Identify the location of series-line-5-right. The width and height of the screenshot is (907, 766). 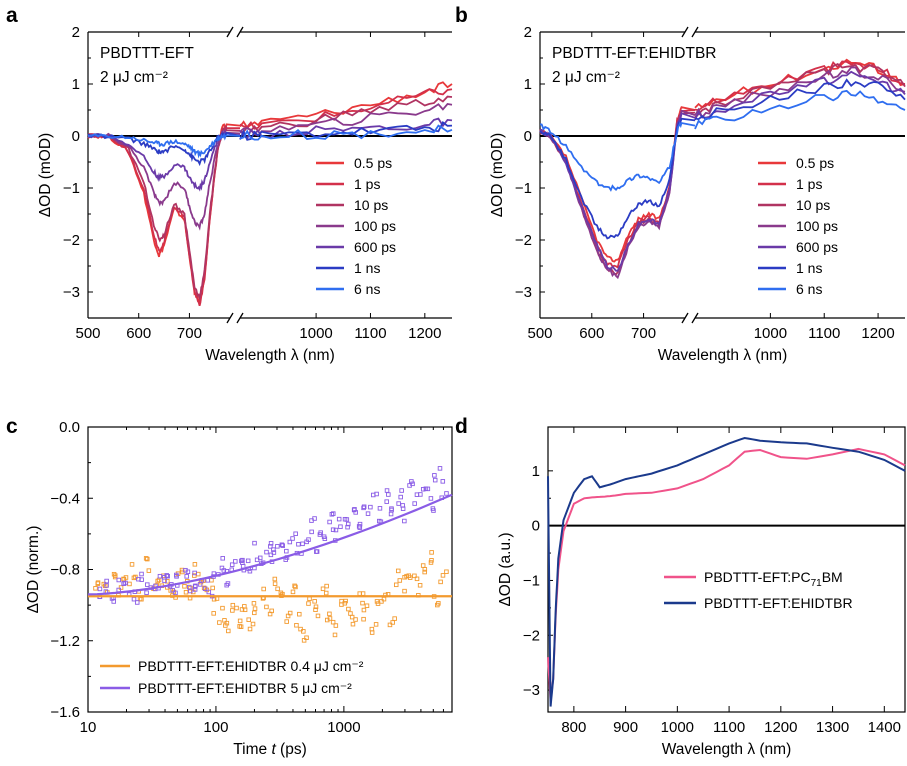
(346, 131).